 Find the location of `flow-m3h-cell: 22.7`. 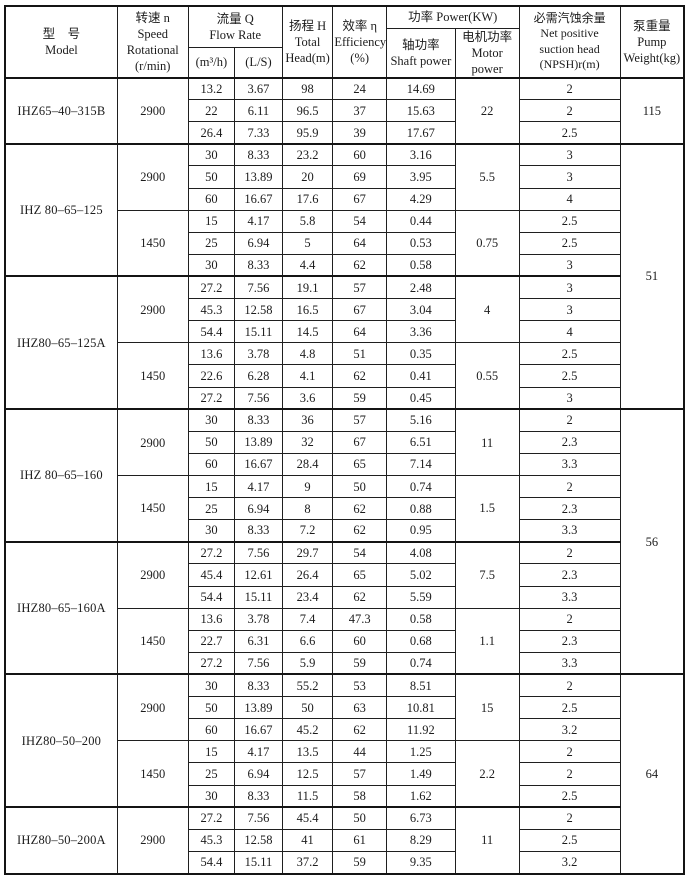

flow-m3h-cell: 22.7 is located at coordinates (211, 641).